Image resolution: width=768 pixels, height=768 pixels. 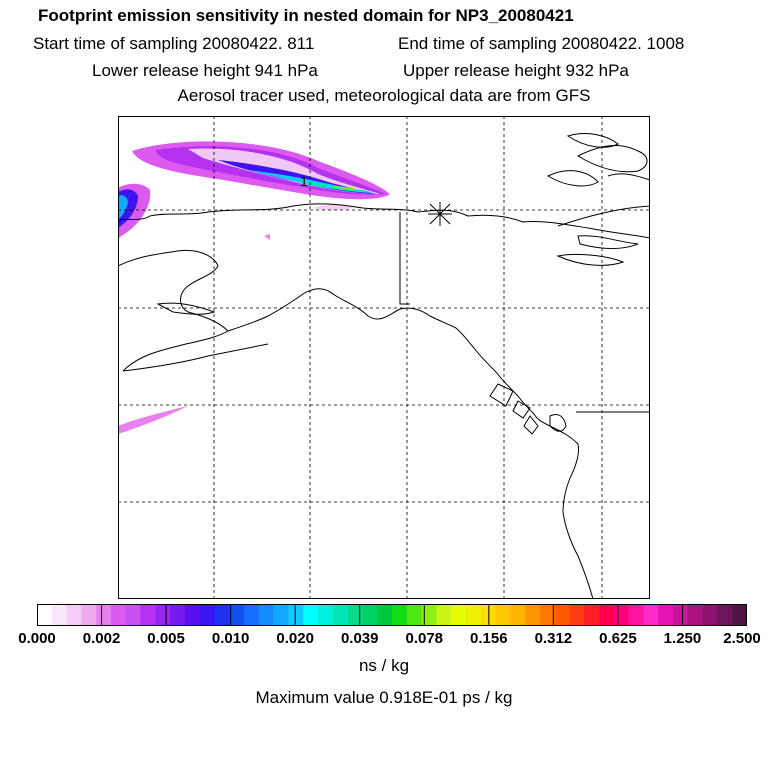 I want to click on colorbar-border, so click(x=392, y=615).